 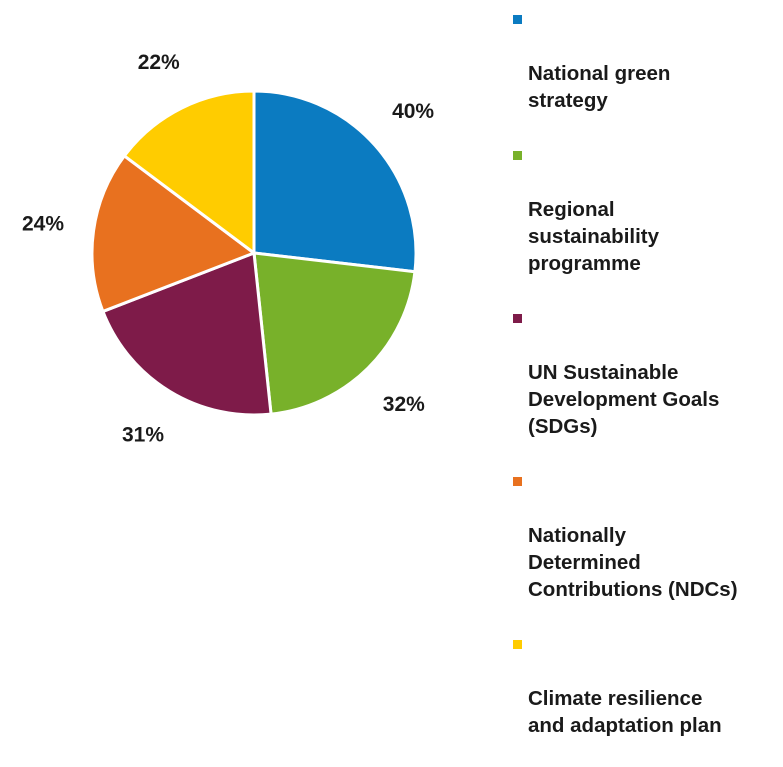 What do you see at coordinates (517, 481) in the screenshot?
I see `legend-swatch-orange` at bounding box center [517, 481].